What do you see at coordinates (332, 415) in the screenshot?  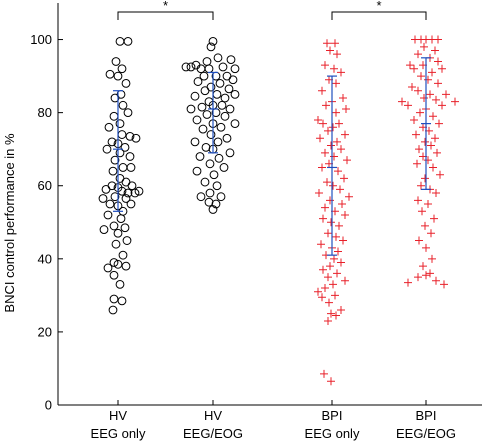 I see `x-tick-label-3-line1: BPI` at bounding box center [332, 415].